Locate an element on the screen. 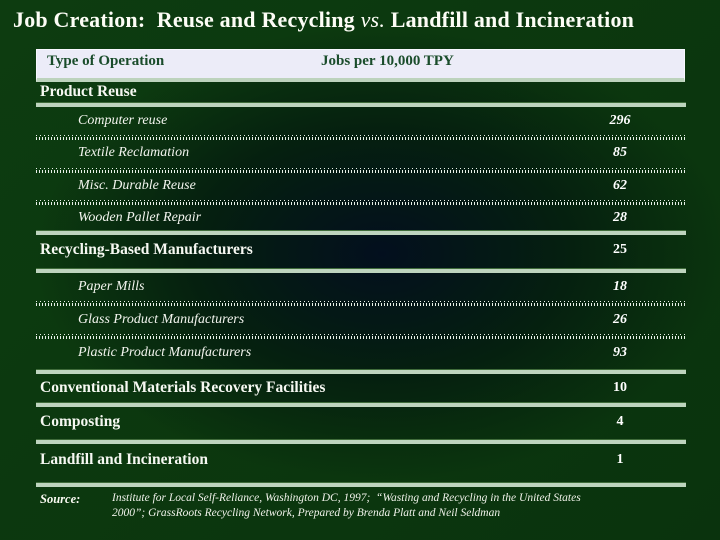 Image resolution: width=720 pixels, height=540 pixels. row-value: 62 is located at coordinates (620, 185).